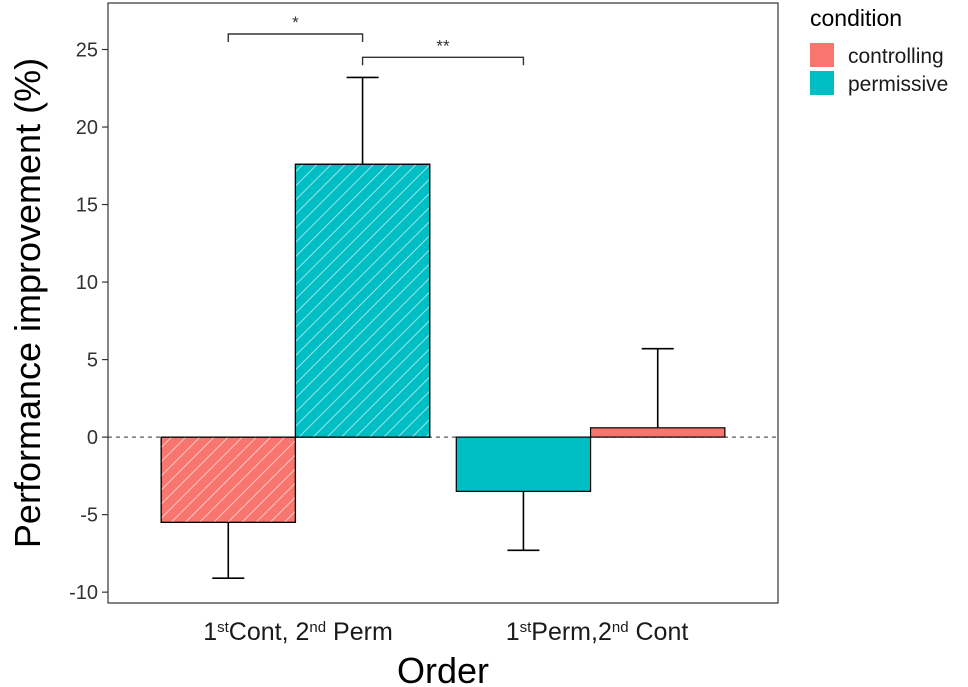 The height and width of the screenshot is (687, 968). Describe the element at coordinates (87, 283) in the screenshot. I see `y-tick-label: 10` at that location.